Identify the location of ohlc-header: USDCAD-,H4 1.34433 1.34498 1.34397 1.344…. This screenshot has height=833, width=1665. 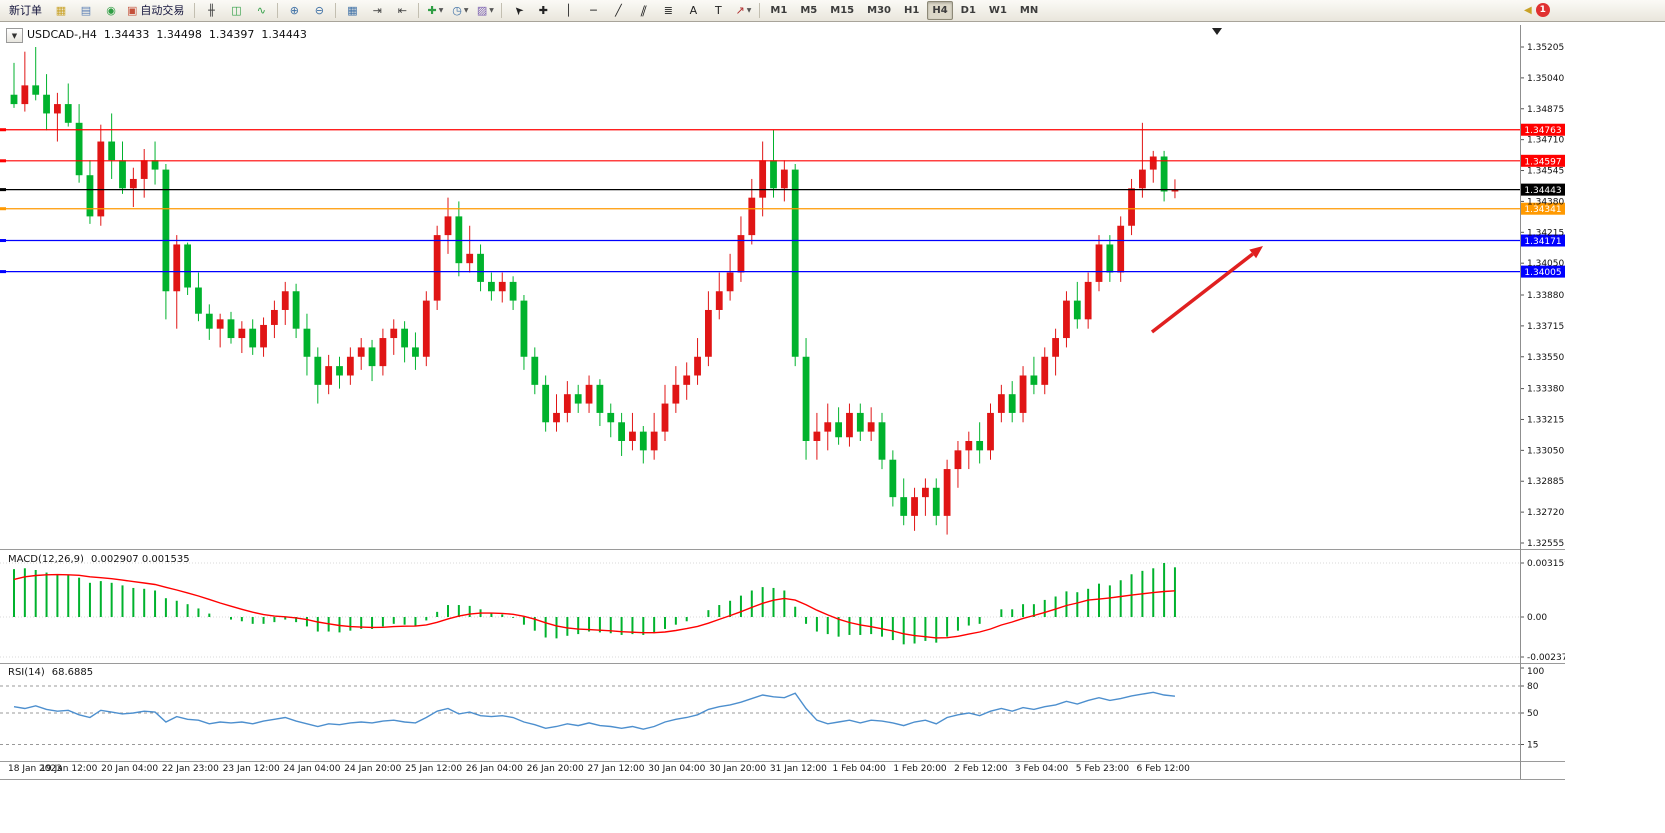
(167, 34).